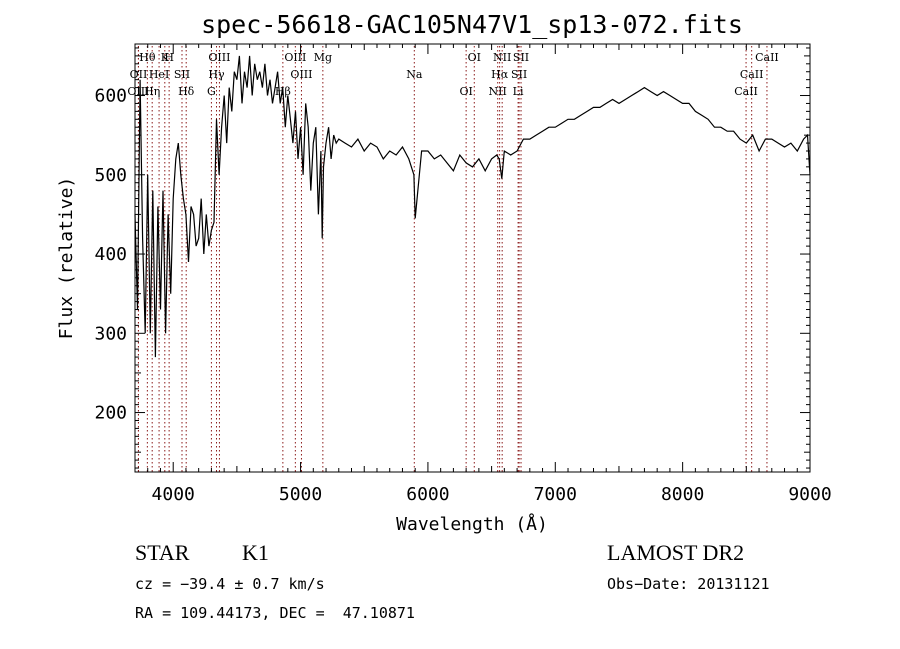 This screenshot has width=900, height=649. Describe the element at coordinates (110, 96) in the screenshot. I see `y-tick-label: 600` at that location.